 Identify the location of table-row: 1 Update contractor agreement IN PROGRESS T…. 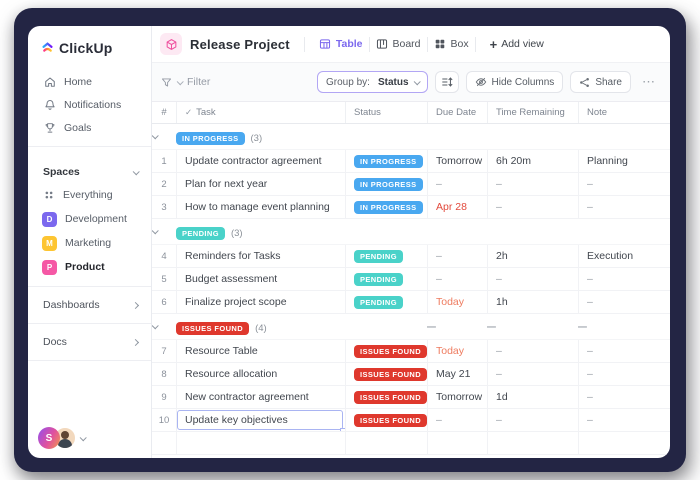
(411, 161).